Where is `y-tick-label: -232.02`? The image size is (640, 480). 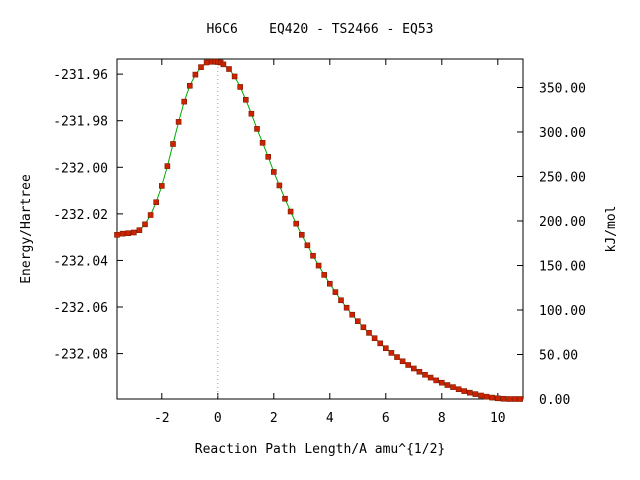
y-tick-label: -232.02 is located at coordinates (80, 215).